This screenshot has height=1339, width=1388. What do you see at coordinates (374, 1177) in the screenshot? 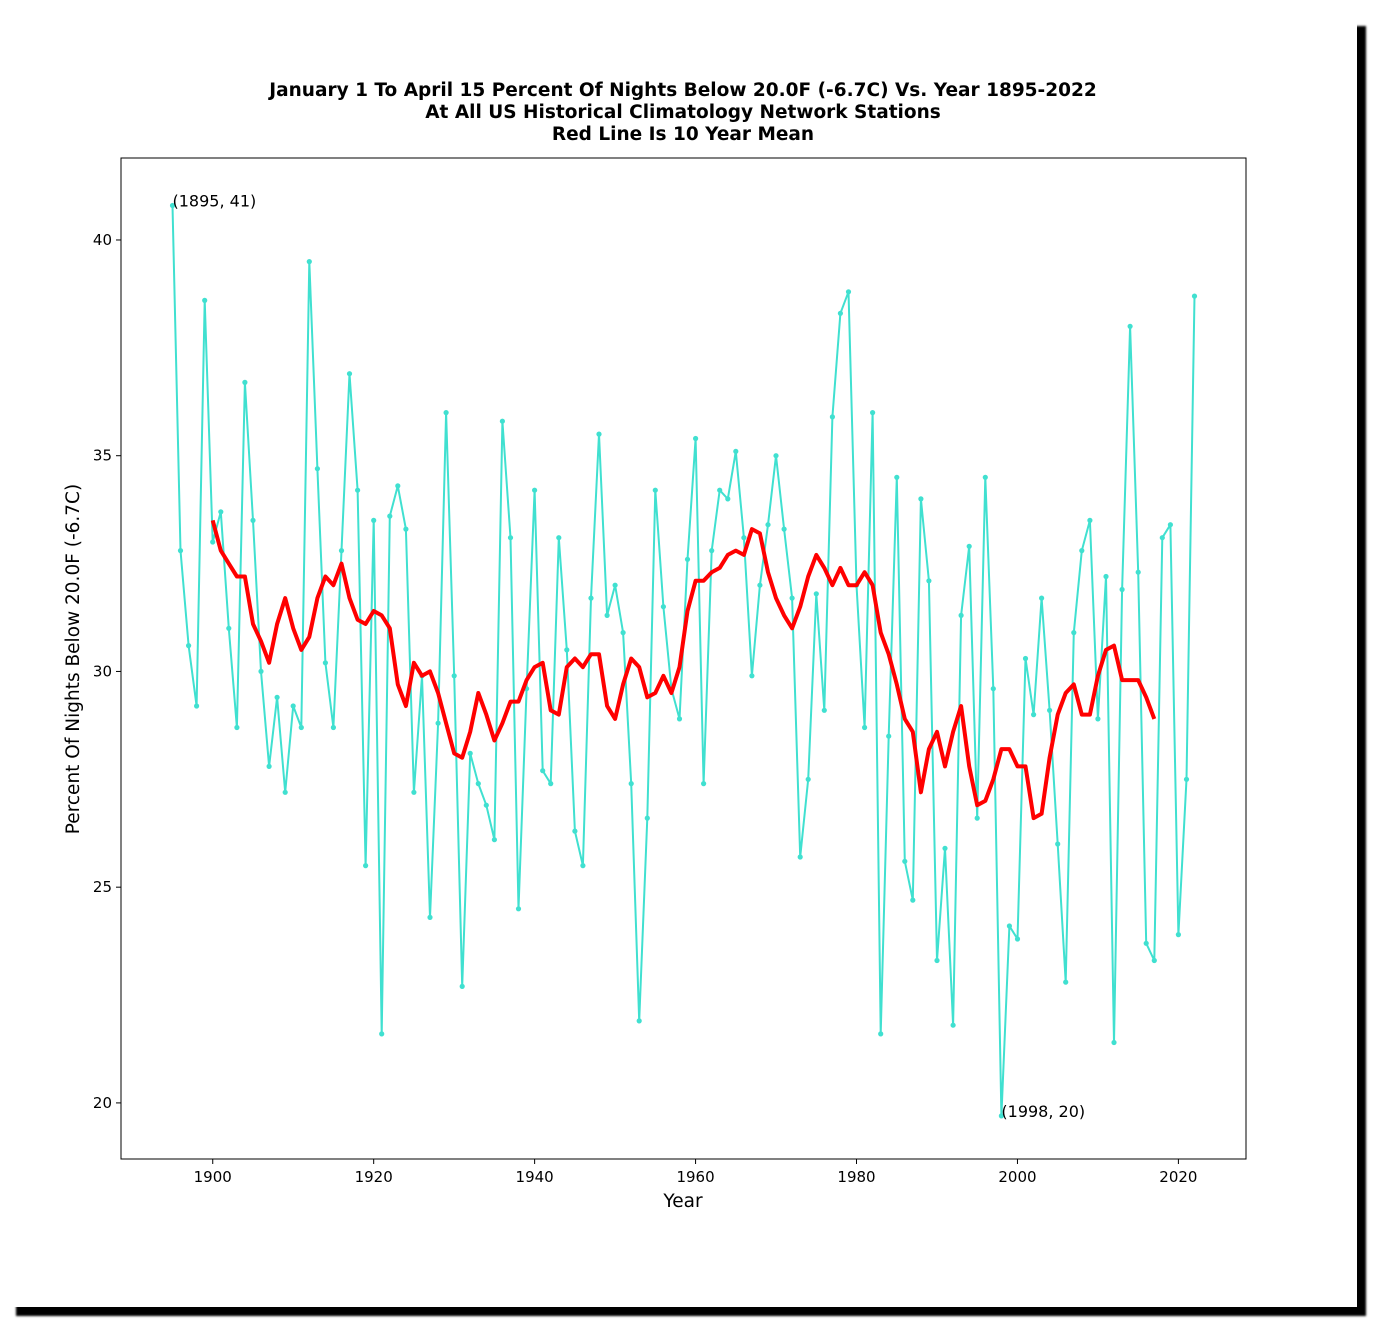
I see `x-tick-label: 1920` at bounding box center [374, 1177].